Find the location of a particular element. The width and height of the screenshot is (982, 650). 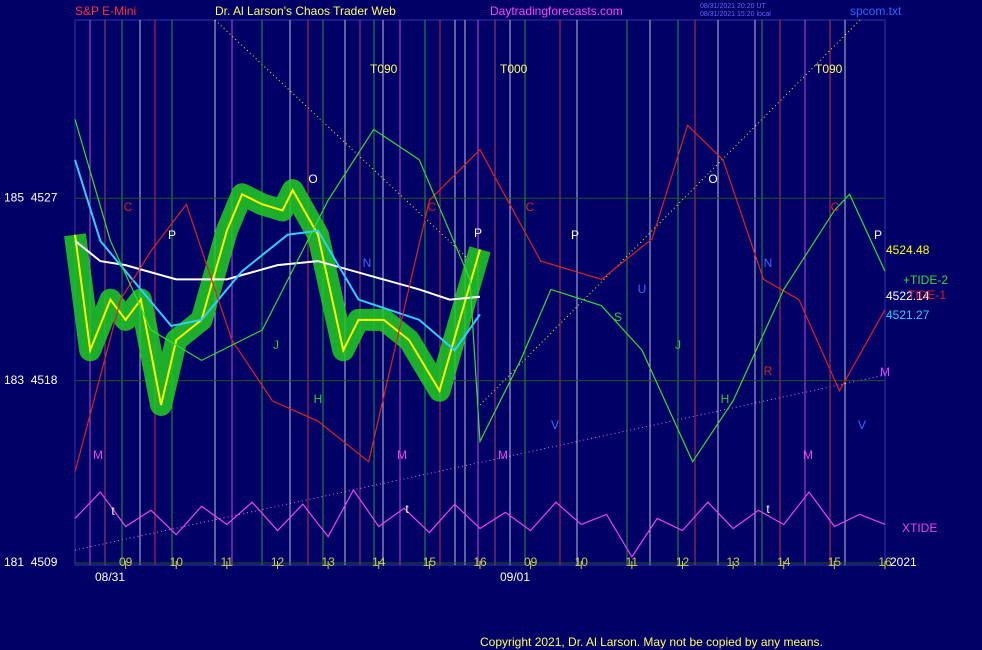

last-value-label: 4521.27 is located at coordinates (908, 315).